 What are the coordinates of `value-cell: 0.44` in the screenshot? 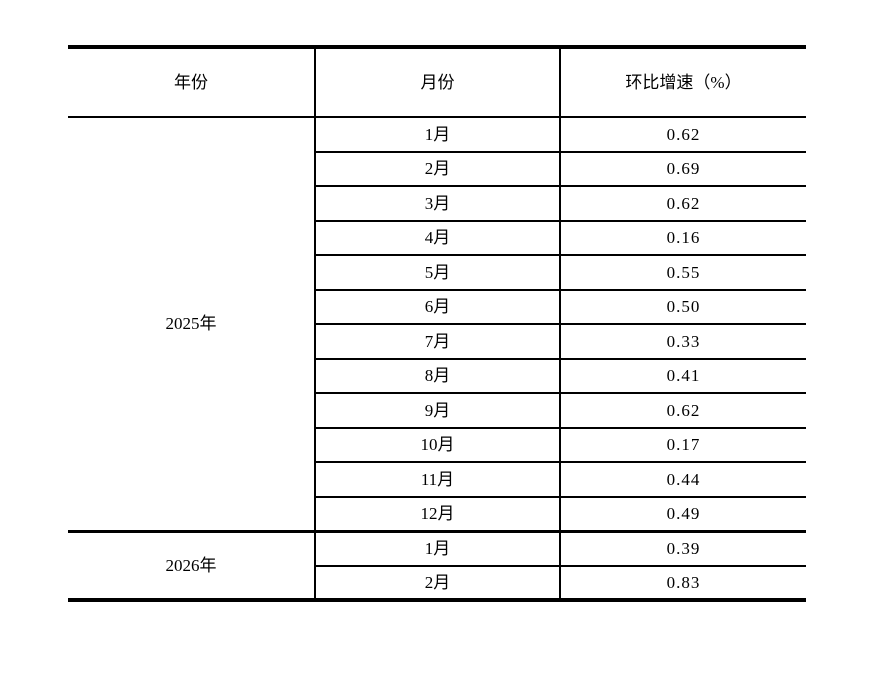 It's located at (682, 480).